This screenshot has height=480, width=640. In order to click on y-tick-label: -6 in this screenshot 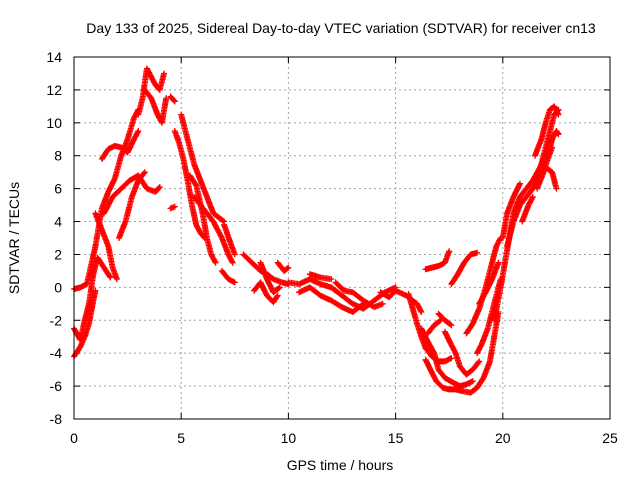, I will do `click(56, 386)`.